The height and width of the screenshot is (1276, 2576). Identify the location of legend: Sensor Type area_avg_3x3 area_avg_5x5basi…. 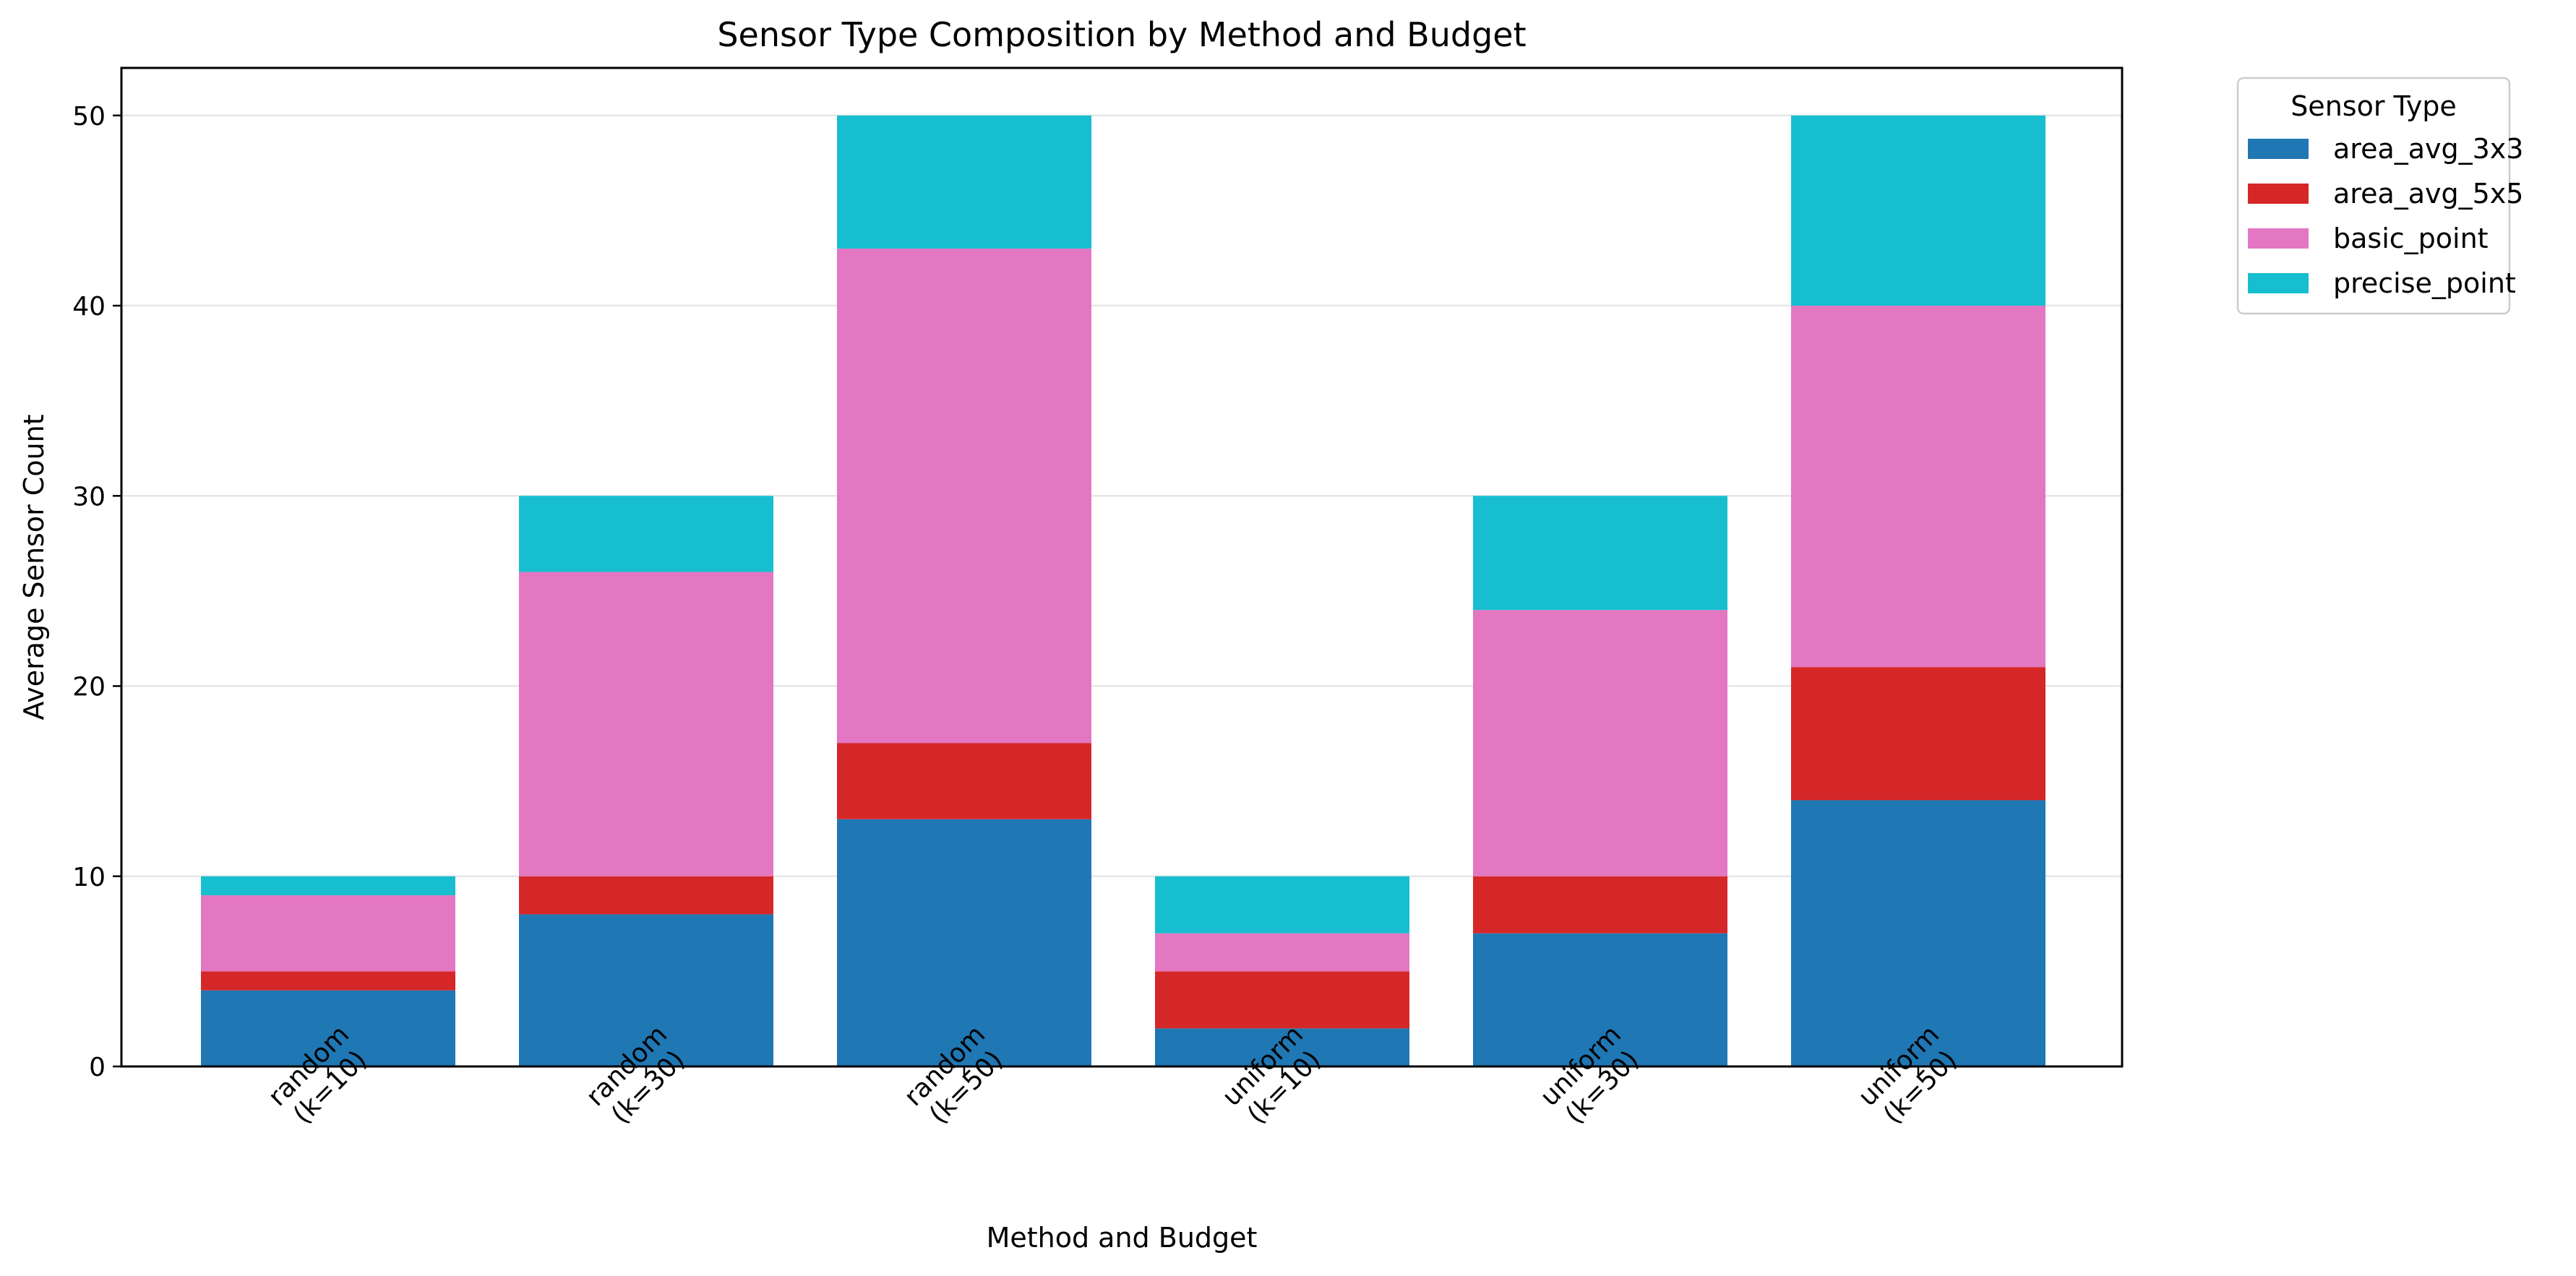
(2380, 196).